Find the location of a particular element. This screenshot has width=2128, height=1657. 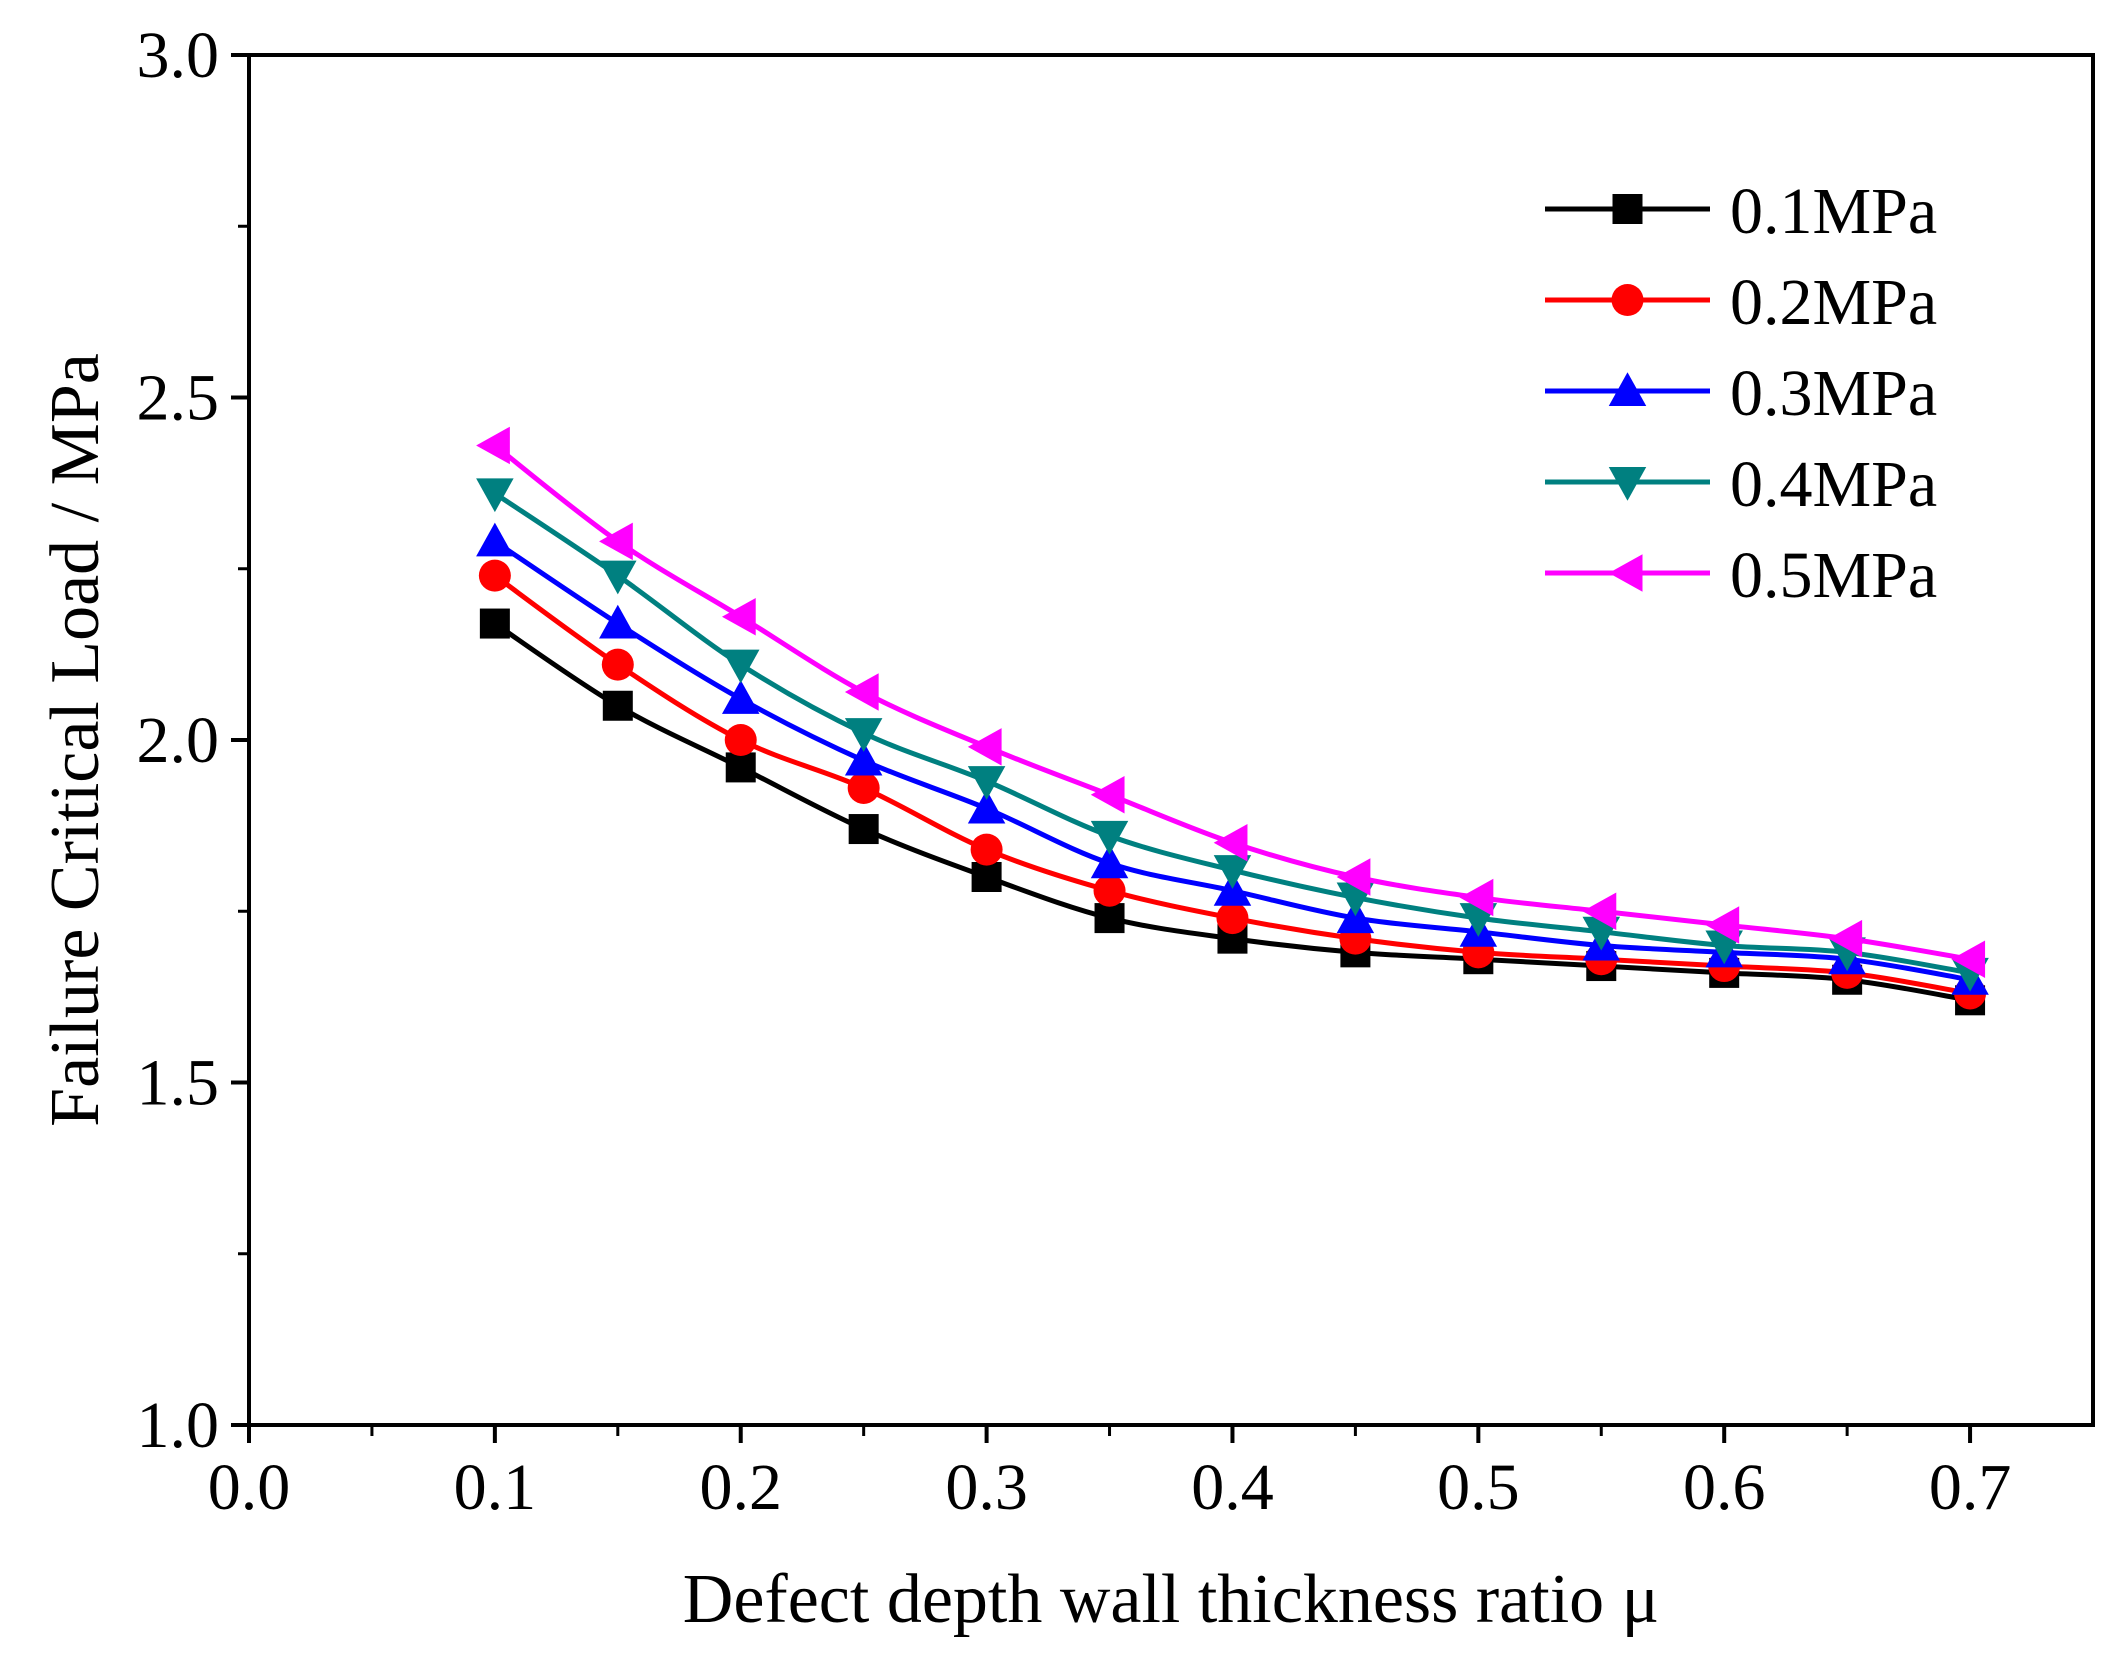

y-tick-label: 3.0 is located at coordinates (178, 55).